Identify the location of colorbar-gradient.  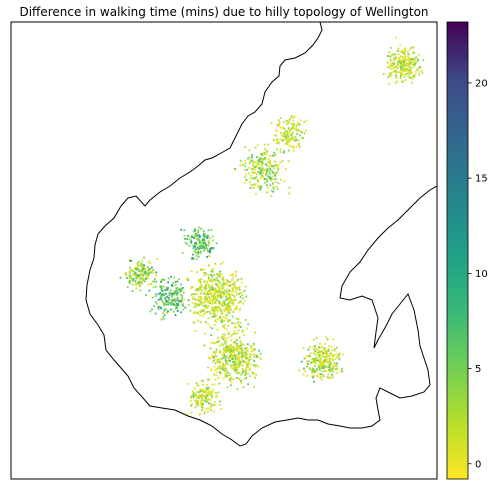
(457, 250).